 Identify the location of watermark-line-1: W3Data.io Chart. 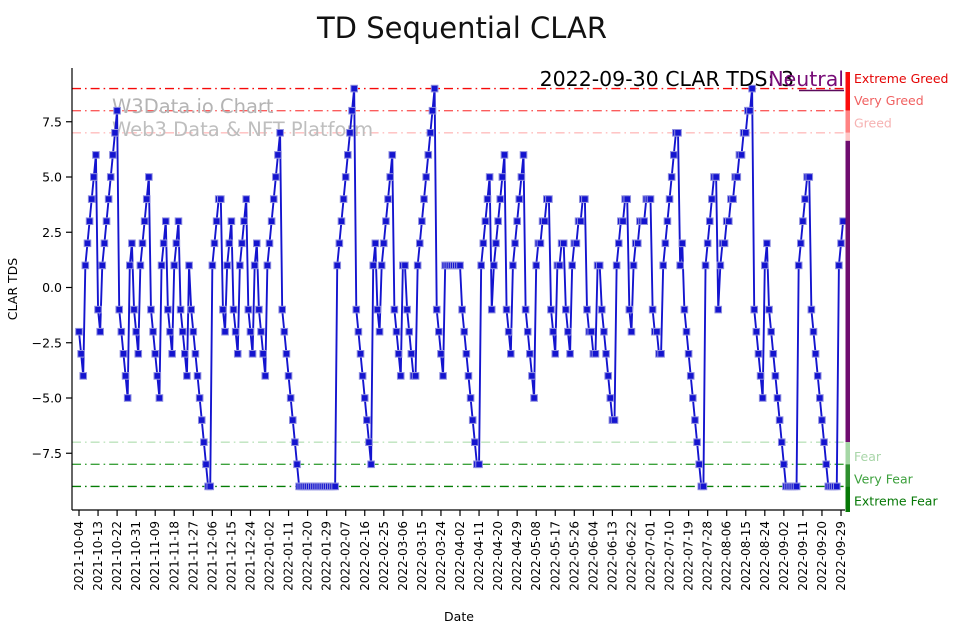
(193, 106).